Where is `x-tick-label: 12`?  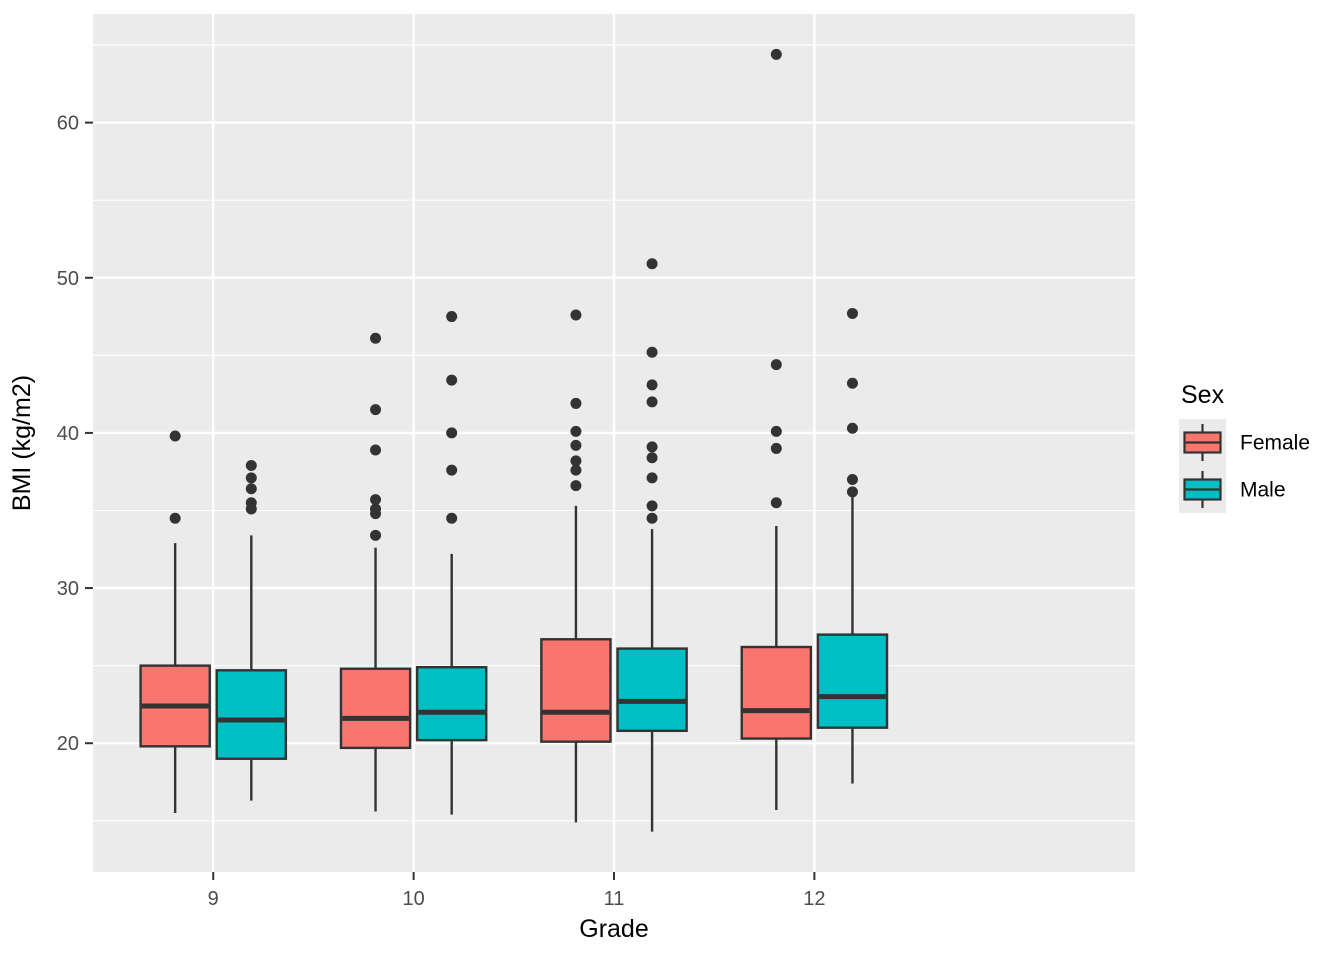 x-tick-label: 12 is located at coordinates (814, 899).